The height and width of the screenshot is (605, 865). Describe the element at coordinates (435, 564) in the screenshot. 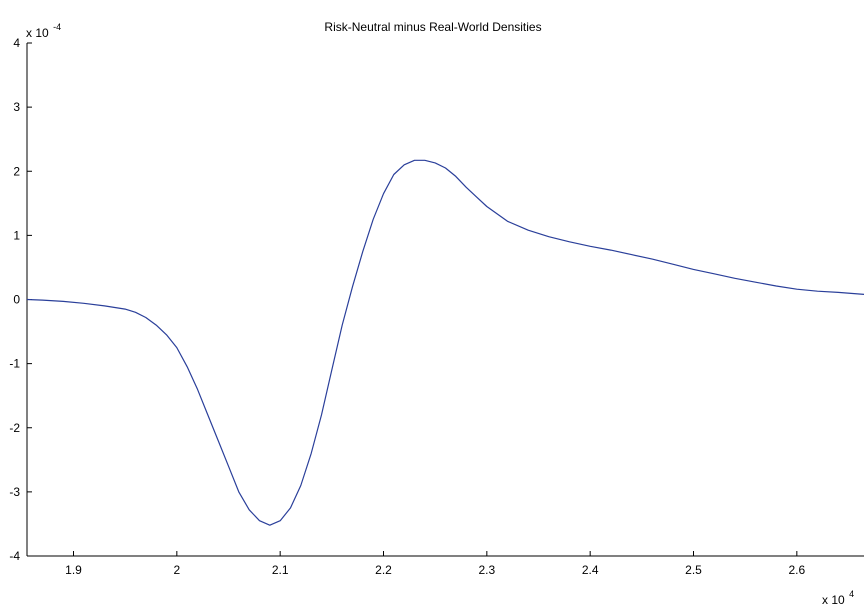

I see `x-ticks: 1.9 2 2.1 2.2 2.3 2.4 2.5 2.6` at that location.